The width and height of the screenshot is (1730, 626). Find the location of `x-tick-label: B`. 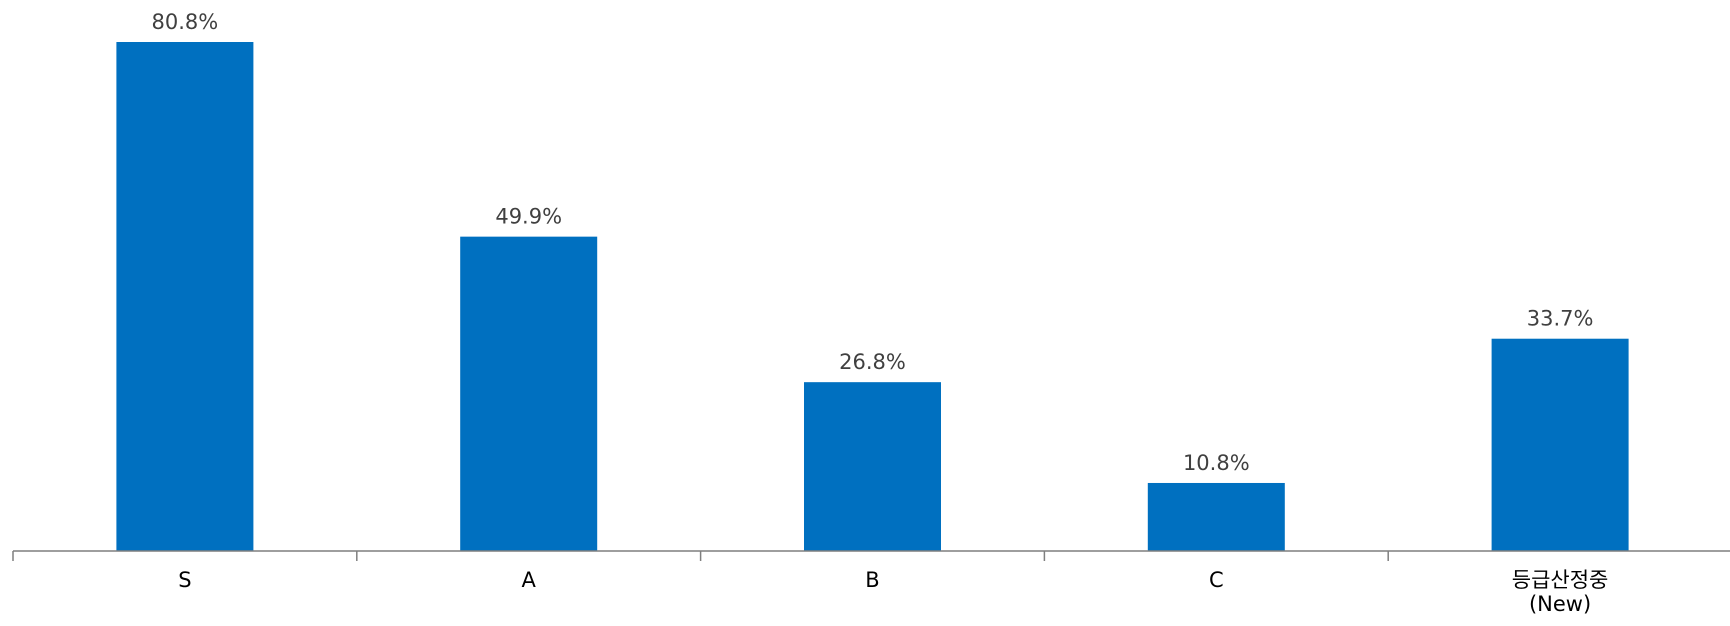

x-tick-label: B is located at coordinates (872, 580).